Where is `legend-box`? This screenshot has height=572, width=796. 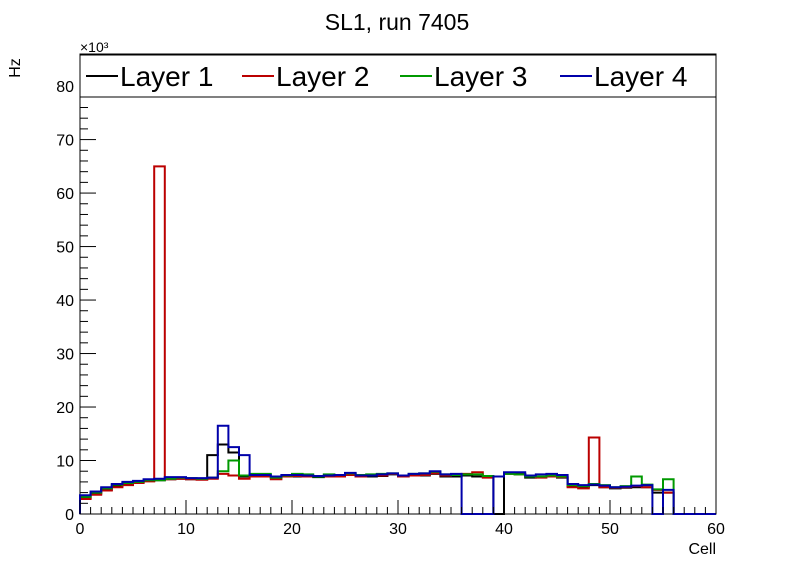
legend-box is located at coordinates (398, 76).